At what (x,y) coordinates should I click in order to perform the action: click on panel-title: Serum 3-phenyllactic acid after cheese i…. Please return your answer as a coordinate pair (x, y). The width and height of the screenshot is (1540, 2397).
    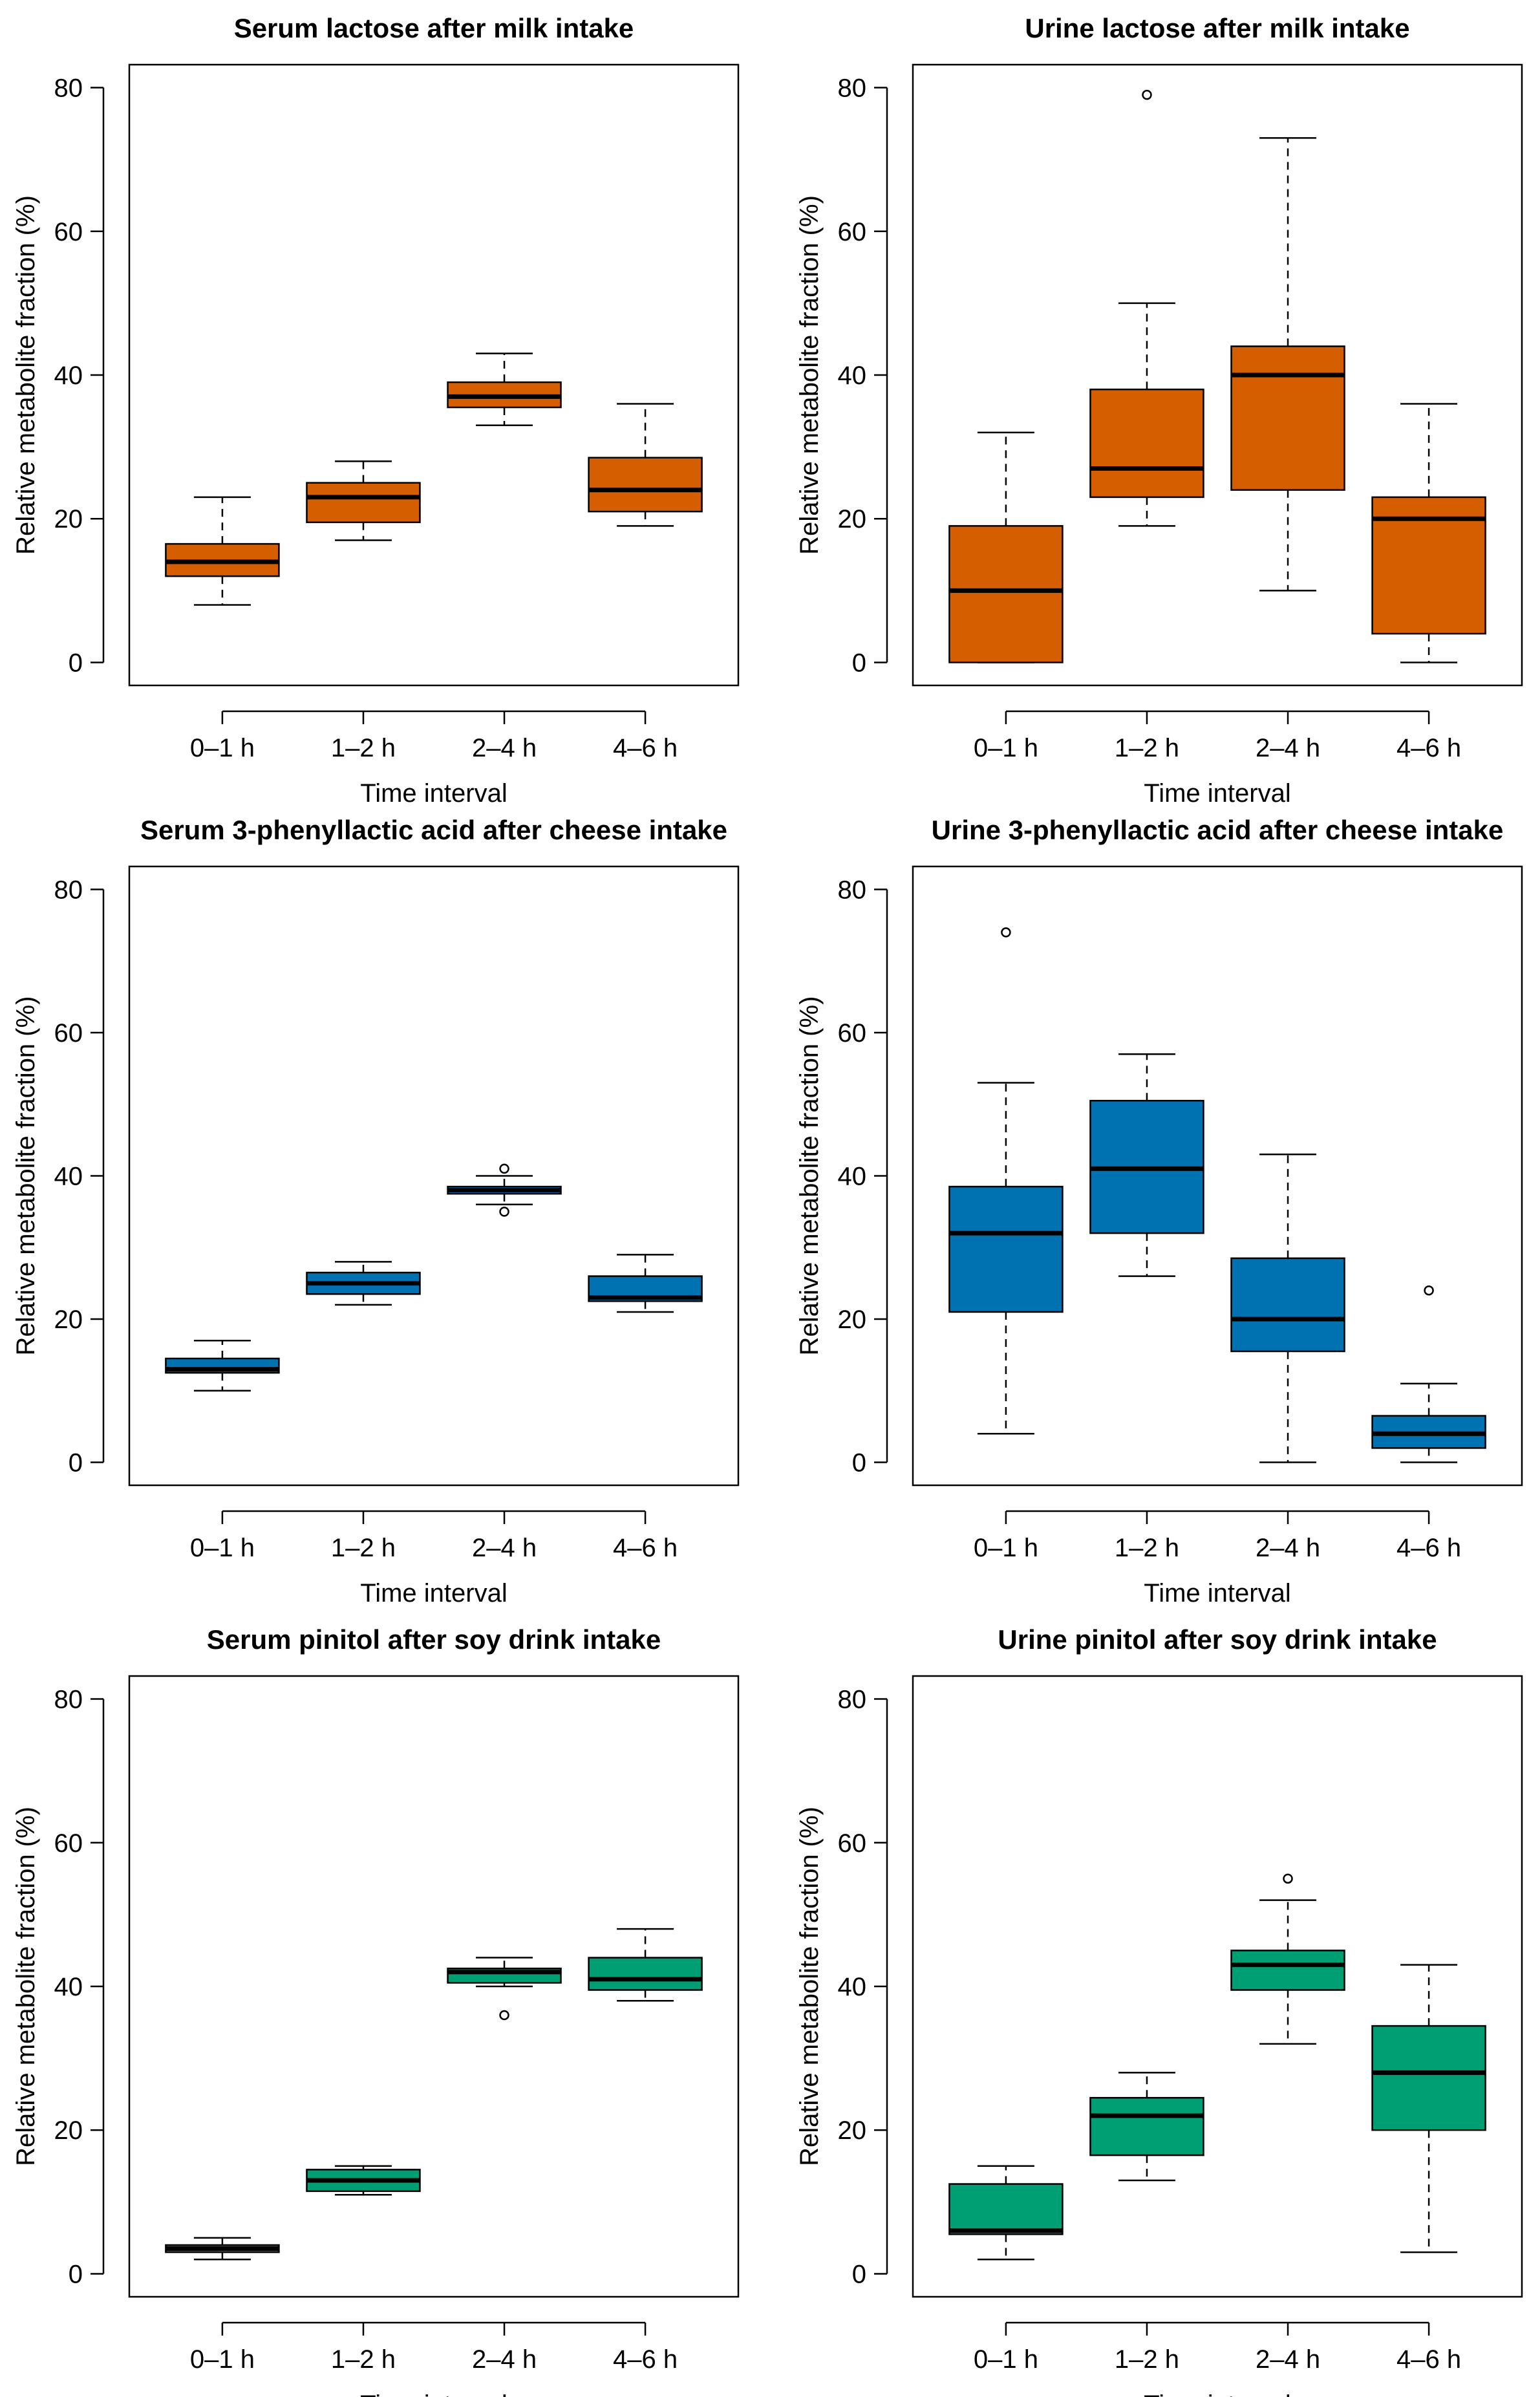
    Looking at the image, I should click on (433, 830).